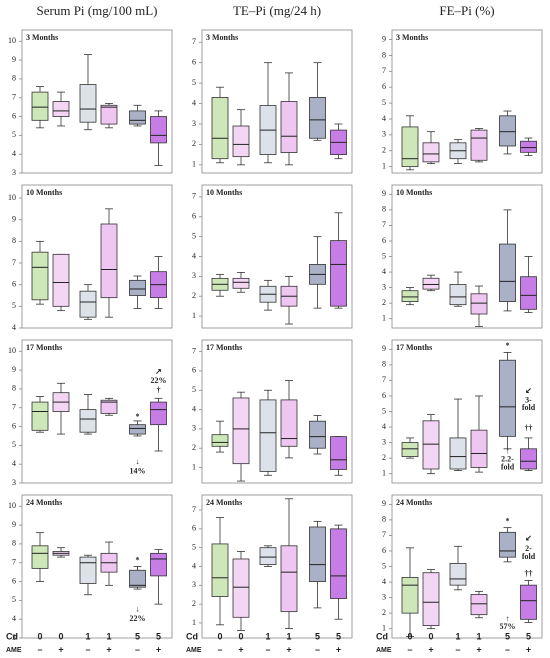 Image resolution: width=550 pixels, height=658 pixels. What do you see at coordinates (158, 371) in the screenshot?
I see `annotation: ↗` at bounding box center [158, 371].